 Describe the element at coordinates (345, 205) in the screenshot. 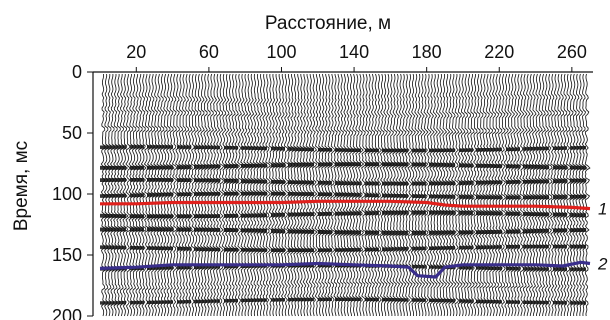

I see `horizon-1-line` at that location.